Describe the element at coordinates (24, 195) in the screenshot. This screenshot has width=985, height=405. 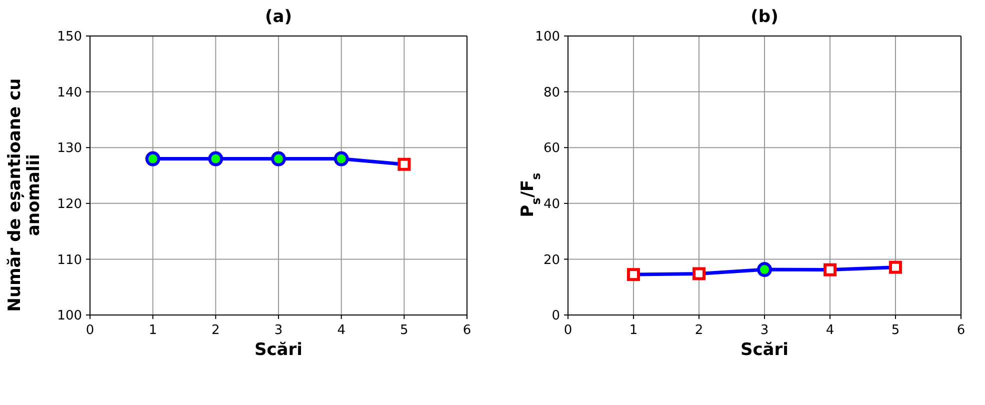
I see `y-axis-title: Număr de eșantioane cu anomalii` at that location.